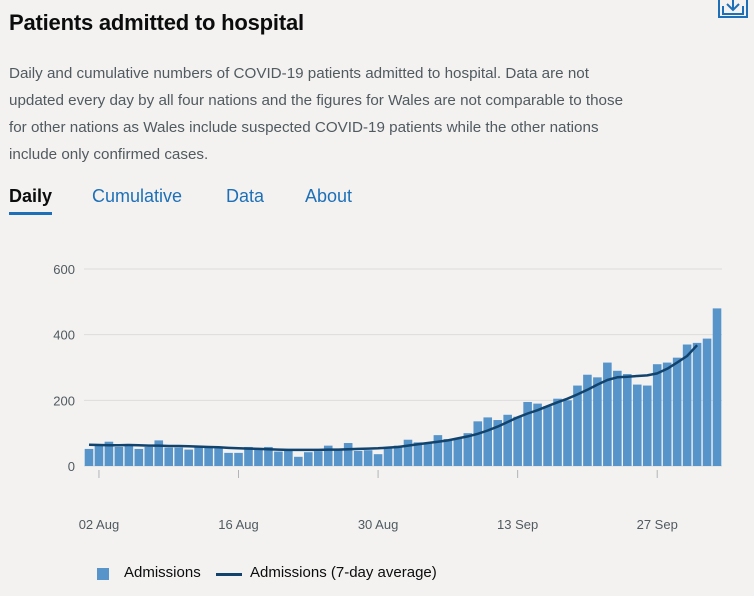  I want to click on tab-data: Data, so click(245, 196).